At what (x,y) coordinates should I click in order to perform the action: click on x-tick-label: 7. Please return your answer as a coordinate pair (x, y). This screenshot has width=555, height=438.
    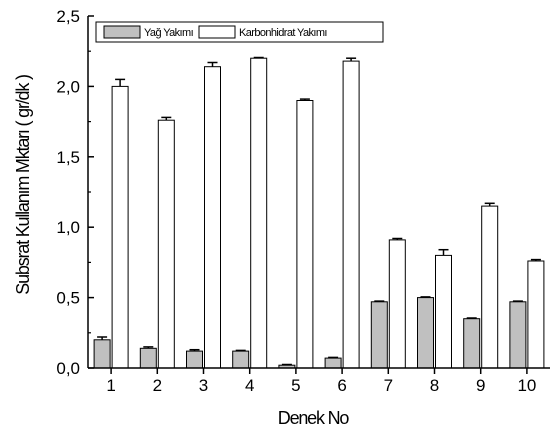
    Looking at the image, I should click on (388, 385).